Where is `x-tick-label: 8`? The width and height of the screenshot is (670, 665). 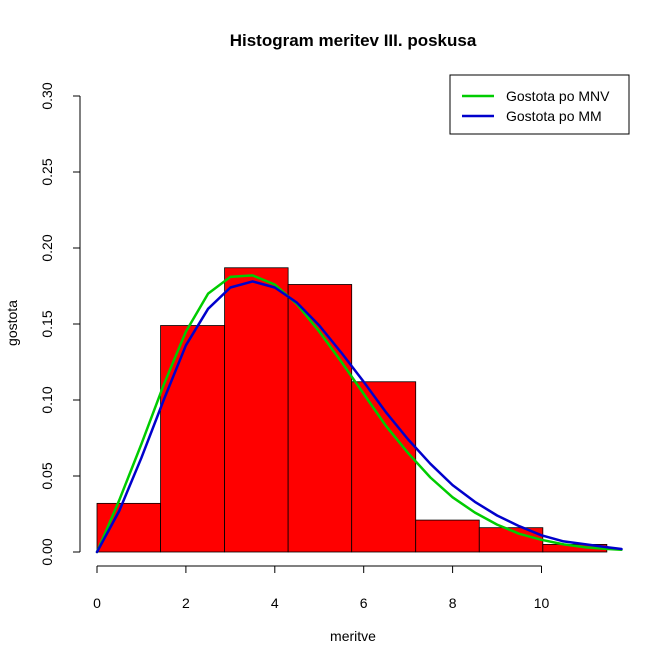 x-tick-label: 8 is located at coordinates (453, 603).